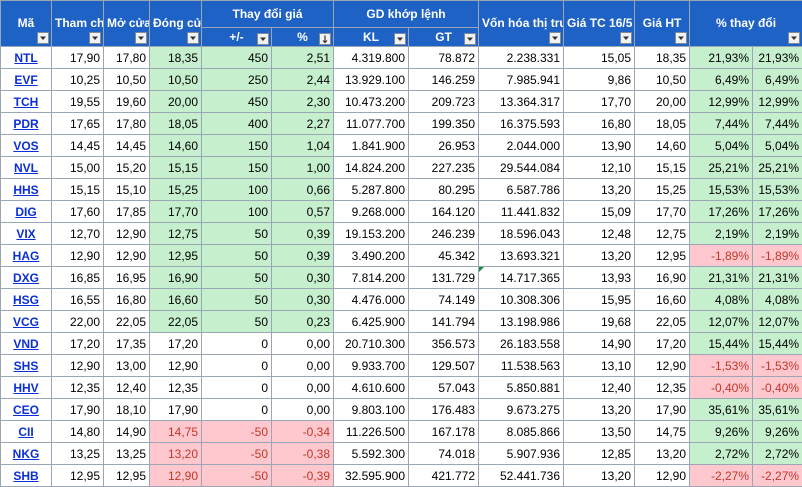  Describe the element at coordinates (521, 476) in the screenshot. I see `cell-von-hoa: 52.441.736` at that location.